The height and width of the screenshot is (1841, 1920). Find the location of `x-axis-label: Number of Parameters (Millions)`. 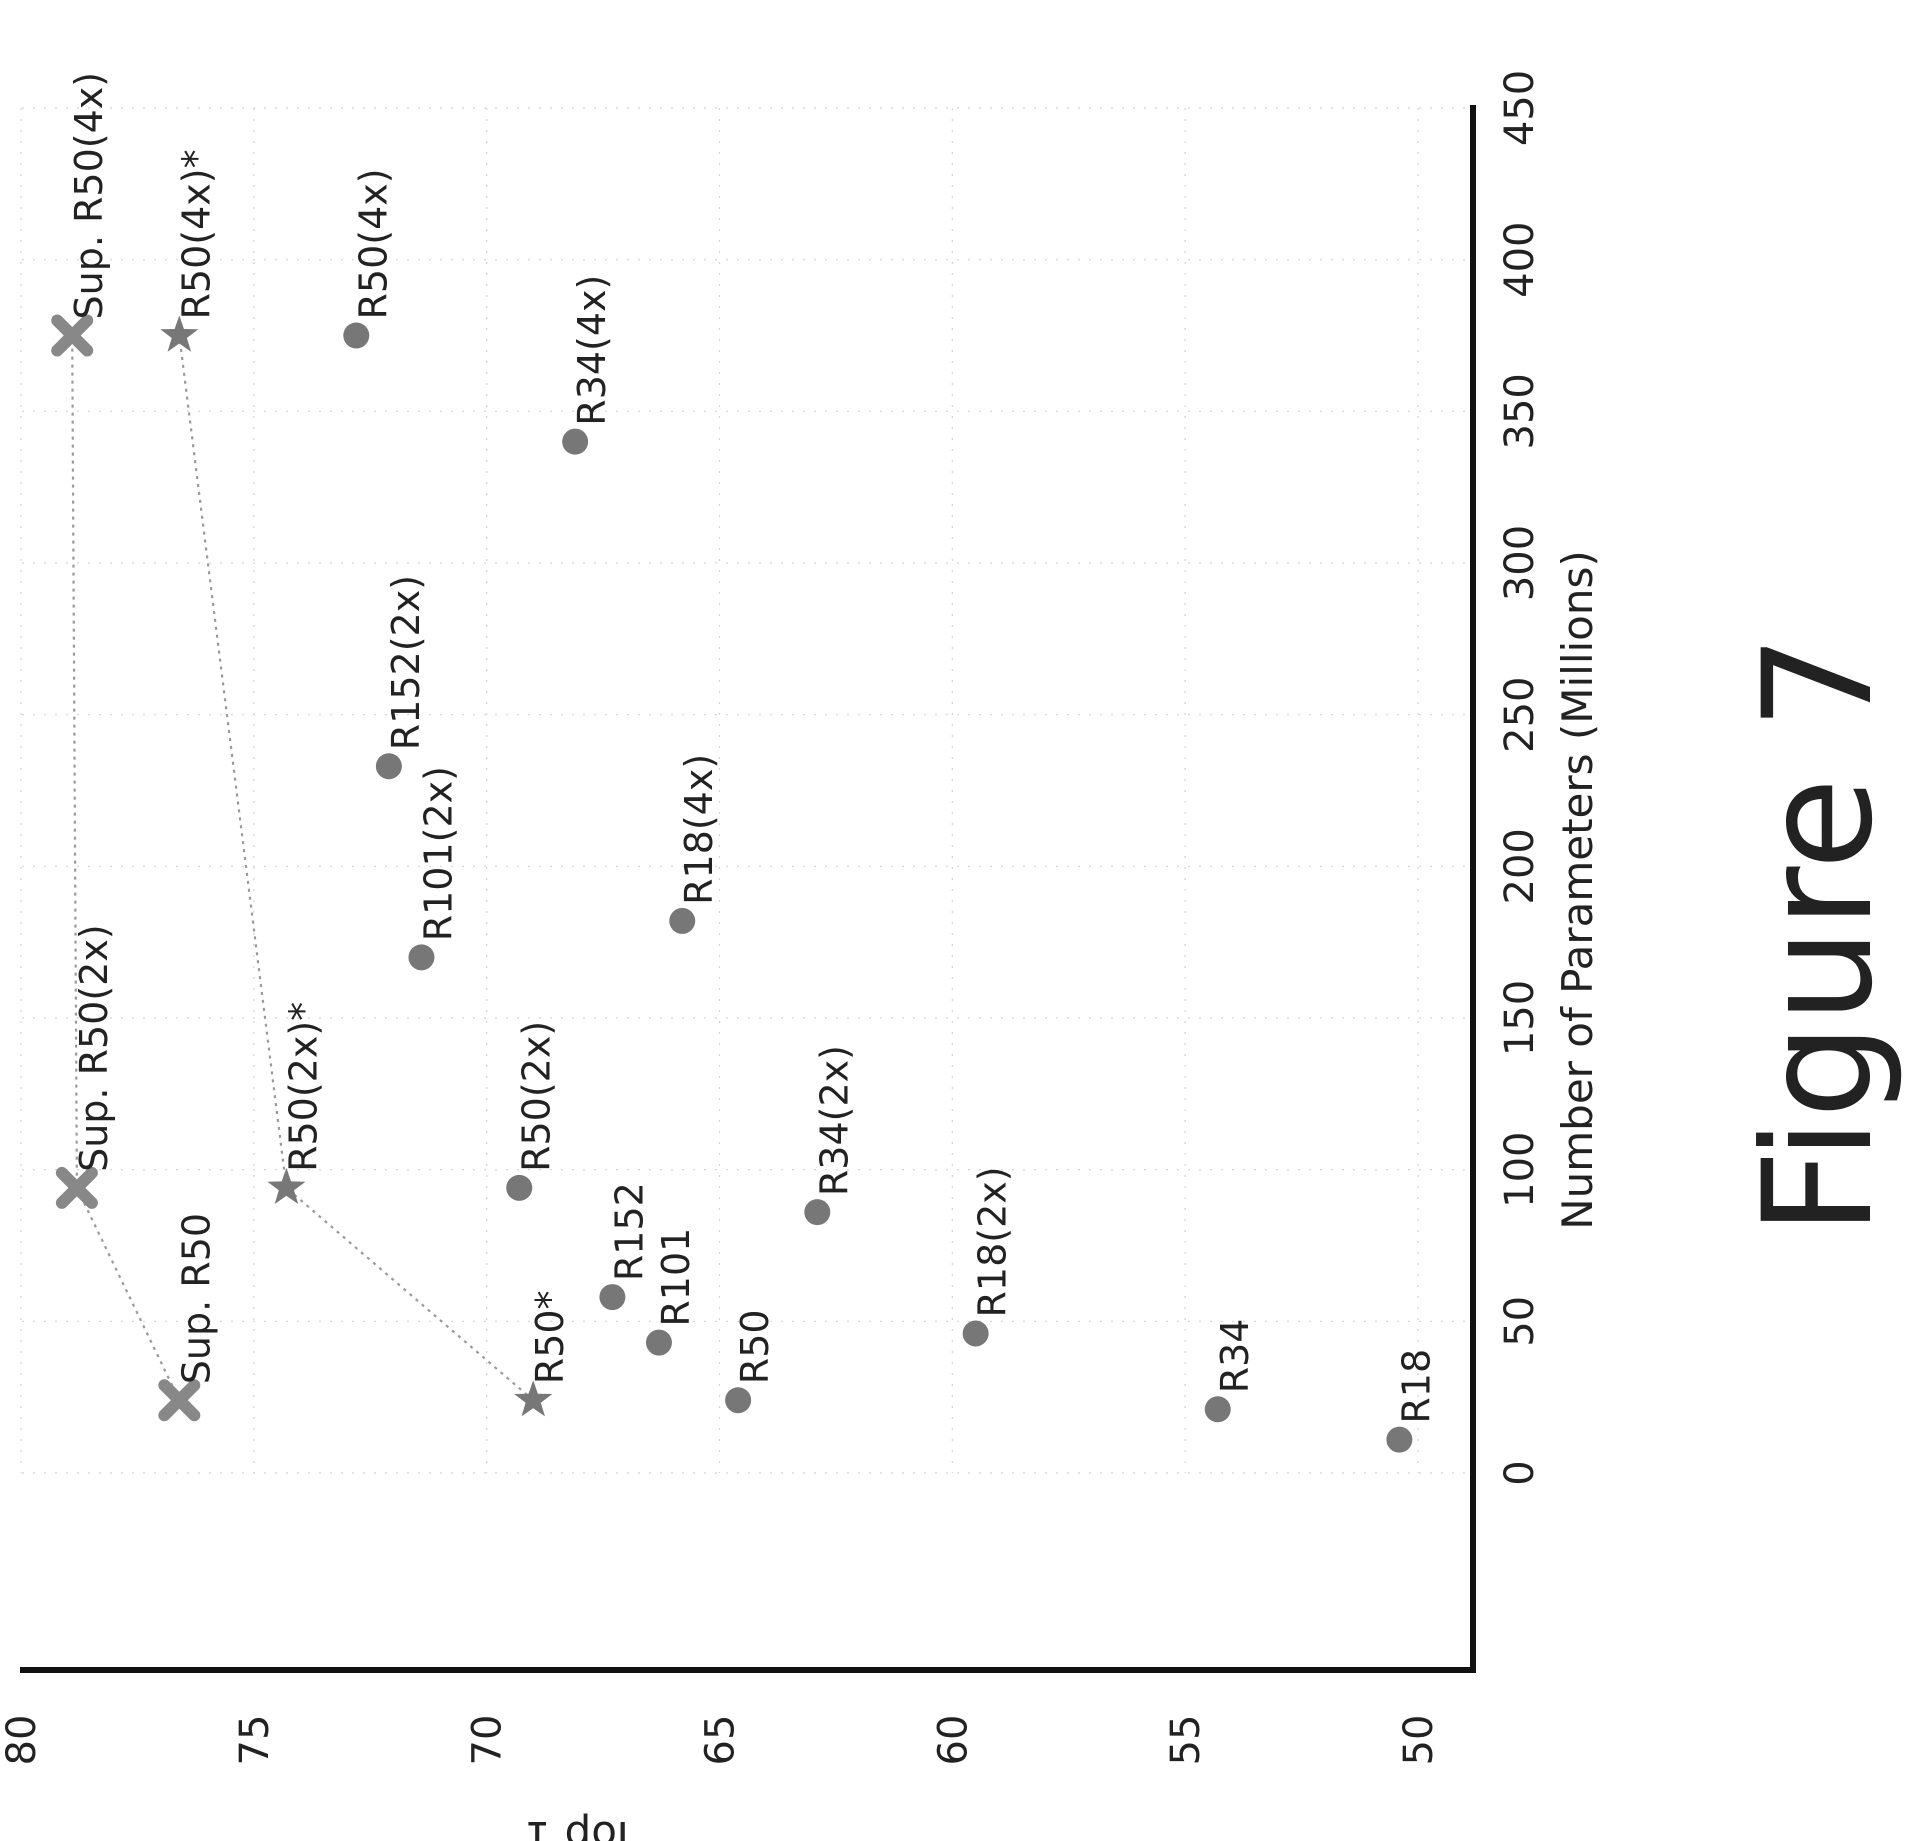

x-axis-label: Number of Parameters (Millions) is located at coordinates (1577, 890).